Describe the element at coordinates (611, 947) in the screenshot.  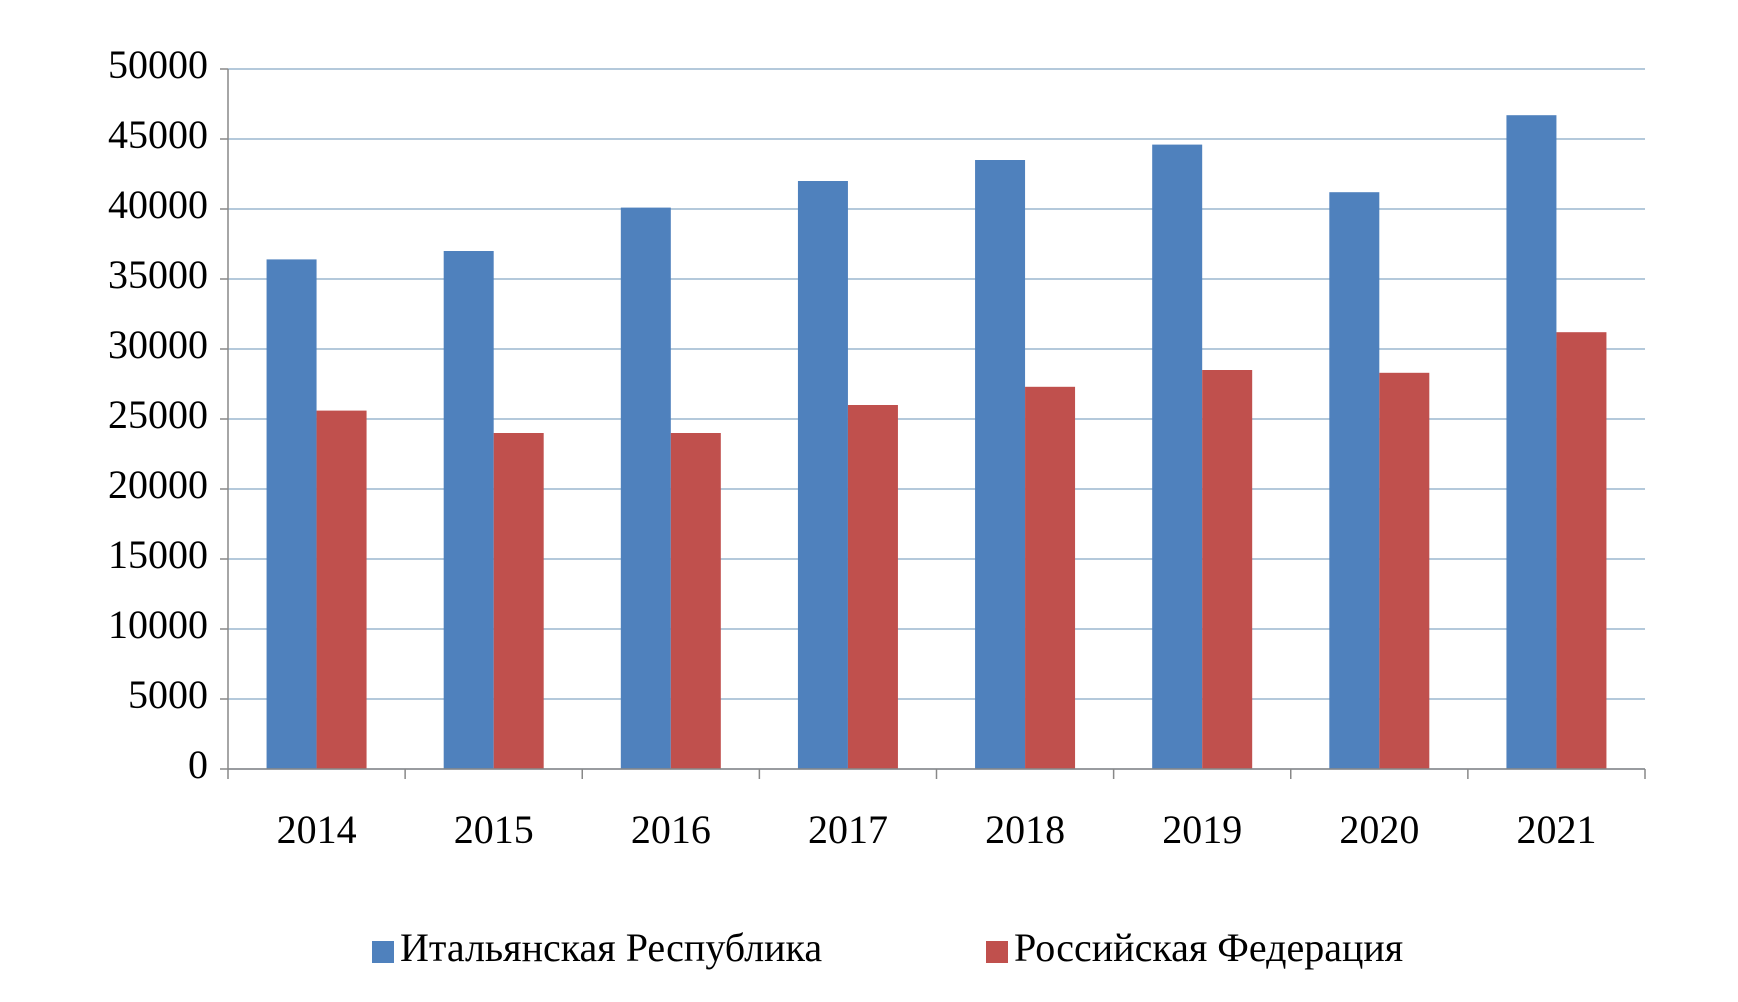
I see `legend-label: Итальянская Республика` at that location.